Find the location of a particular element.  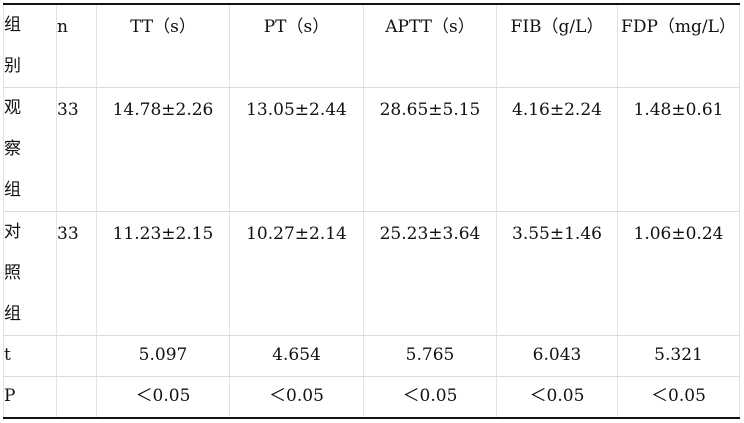

p-fib-value: ＜0.05 is located at coordinates (557, 396).